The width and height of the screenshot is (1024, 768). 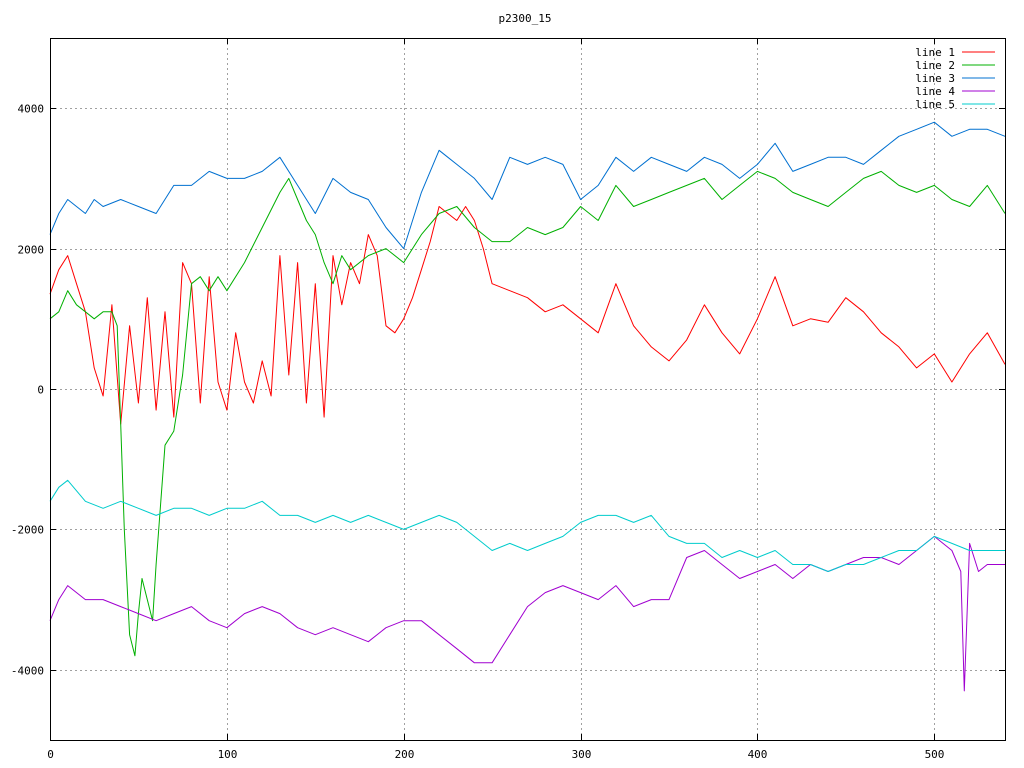 I want to click on y-tick-label: -2000, so click(x=27, y=530).